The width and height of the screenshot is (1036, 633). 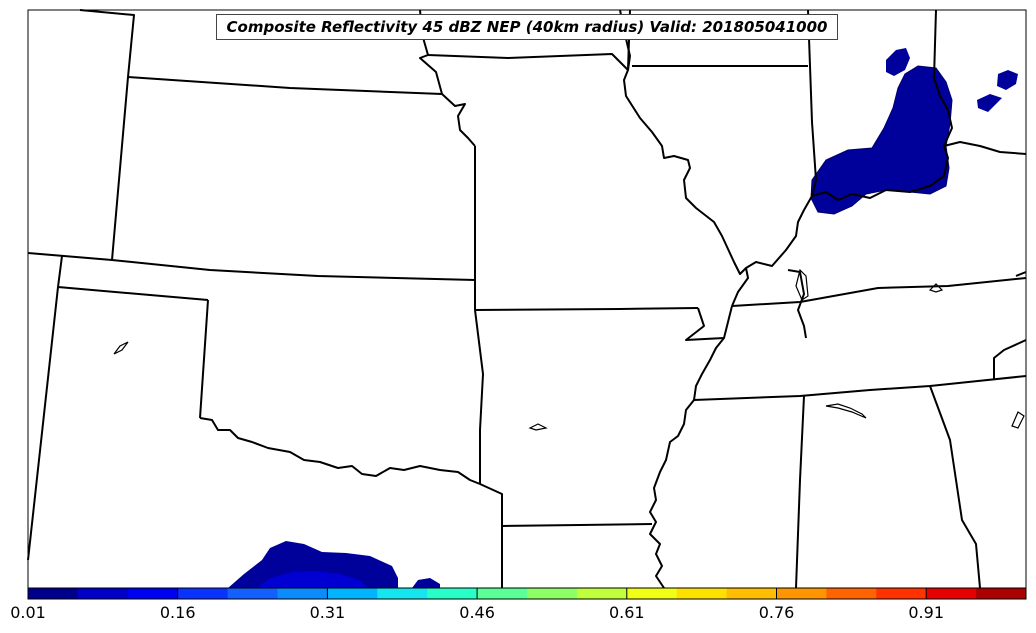 I want to click on fill-region-illinois-indiana, so click(x=881, y=140).